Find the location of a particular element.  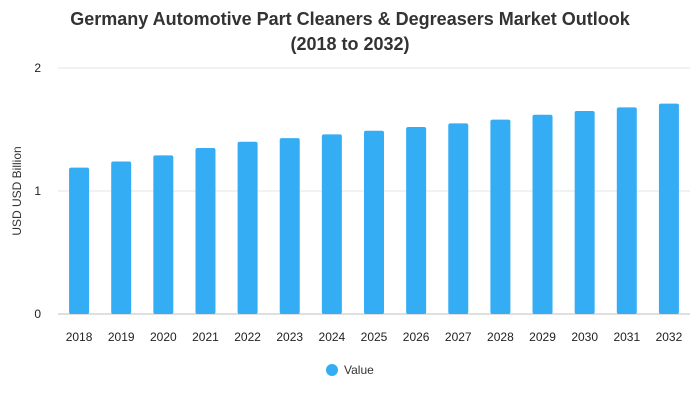

y-axis-ticks: 0 1 2 is located at coordinates (37, 191).